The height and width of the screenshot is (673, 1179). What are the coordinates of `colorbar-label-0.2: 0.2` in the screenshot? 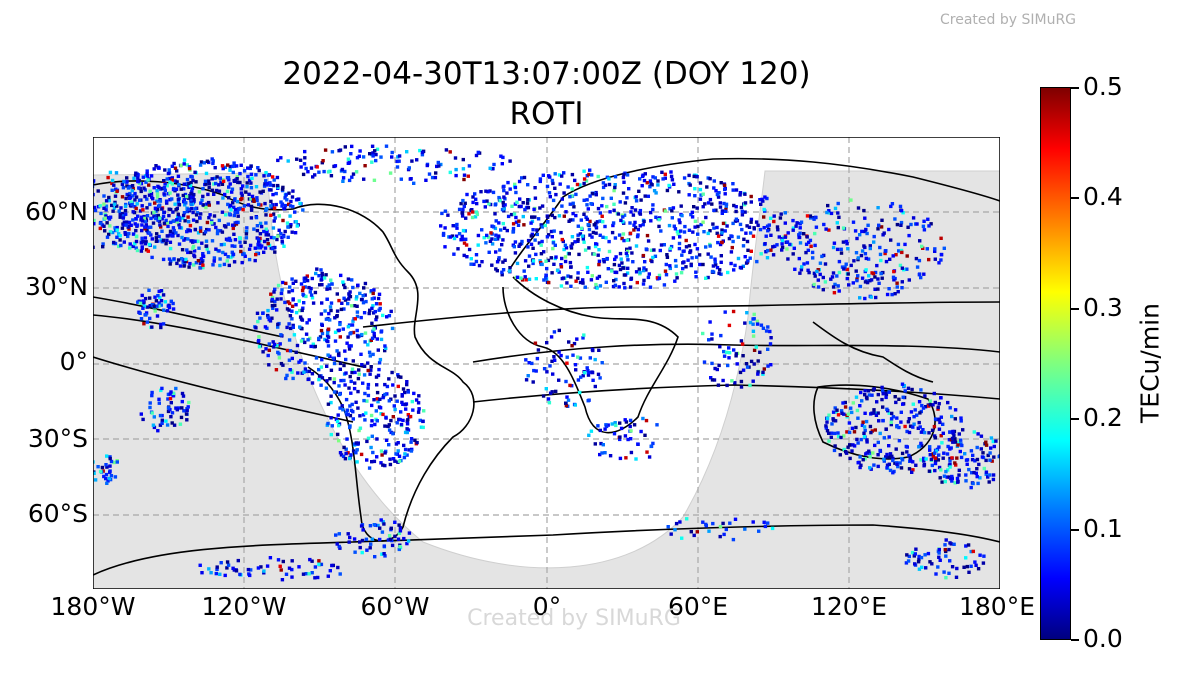 It's located at (1103, 417).